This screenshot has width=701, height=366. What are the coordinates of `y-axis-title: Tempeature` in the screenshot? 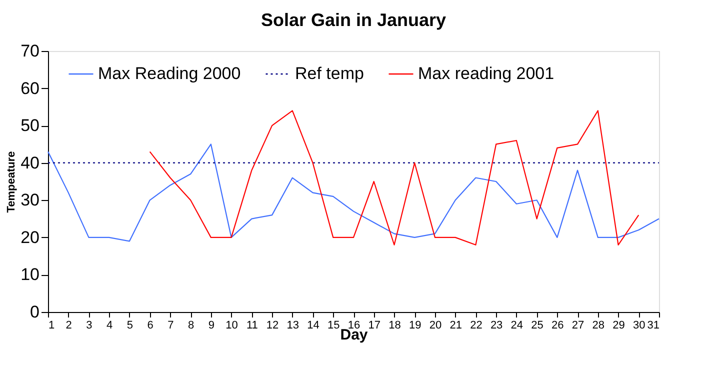 It's located at (12, 182).